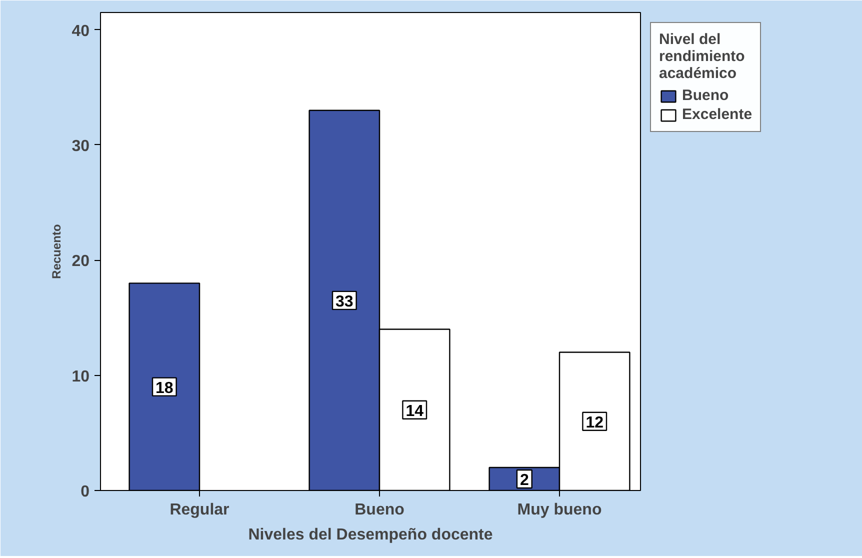 This screenshot has width=862, height=558. What do you see at coordinates (57, 251) in the screenshot?
I see `y-axis-title: Recuento` at bounding box center [57, 251].